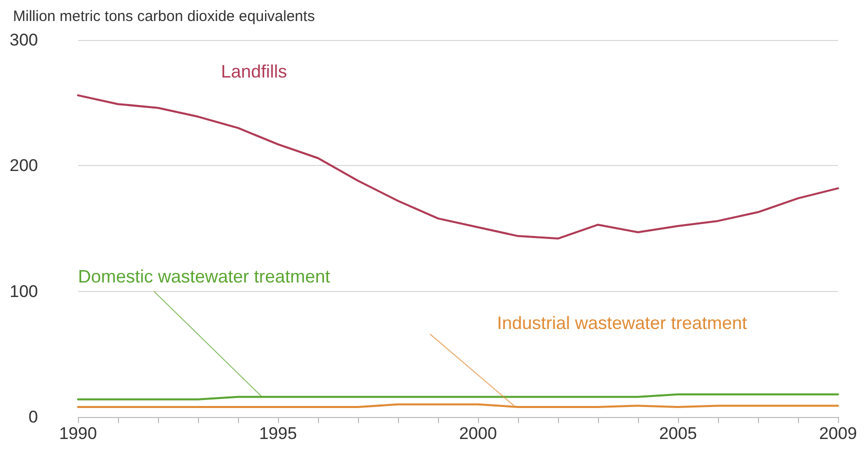  What do you see at coordinates (278, 433) in the screenshot?
I see `x-tick-label: 1995` at bounding box center [278, 433].